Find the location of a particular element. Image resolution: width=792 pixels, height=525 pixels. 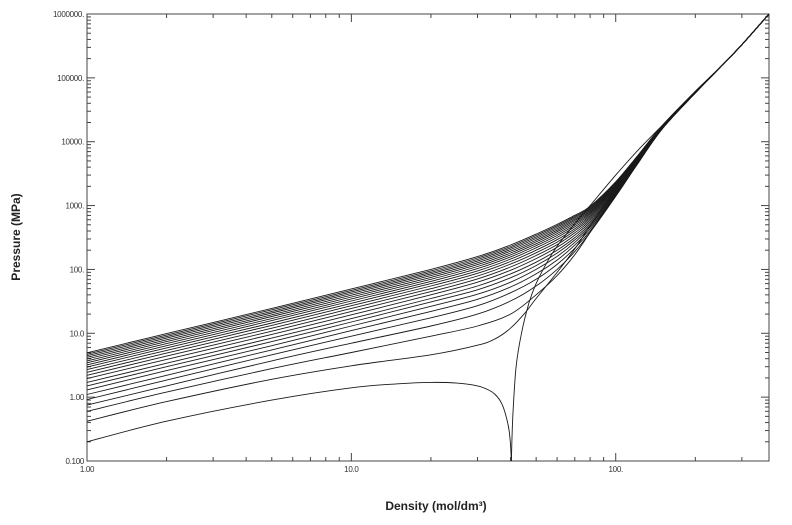

x-tick-label: 100. is located at coordinates (616, 469).